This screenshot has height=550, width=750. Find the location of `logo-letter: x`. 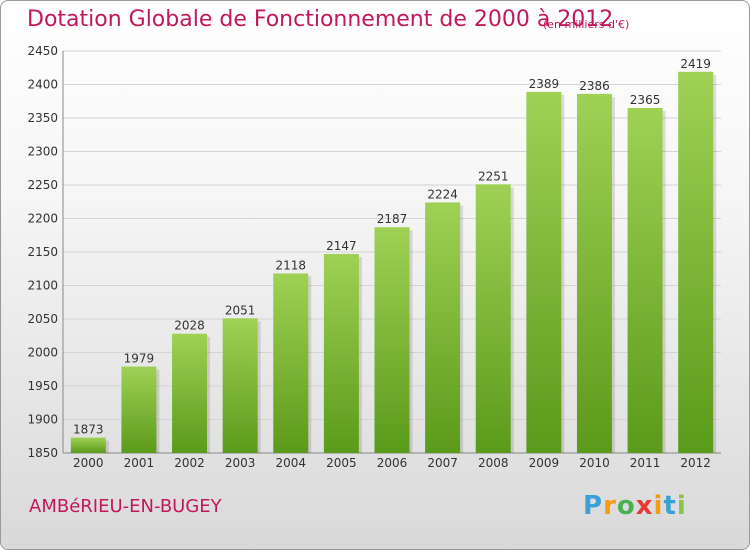

logo-letter: x is located at coordinates (644, 506).